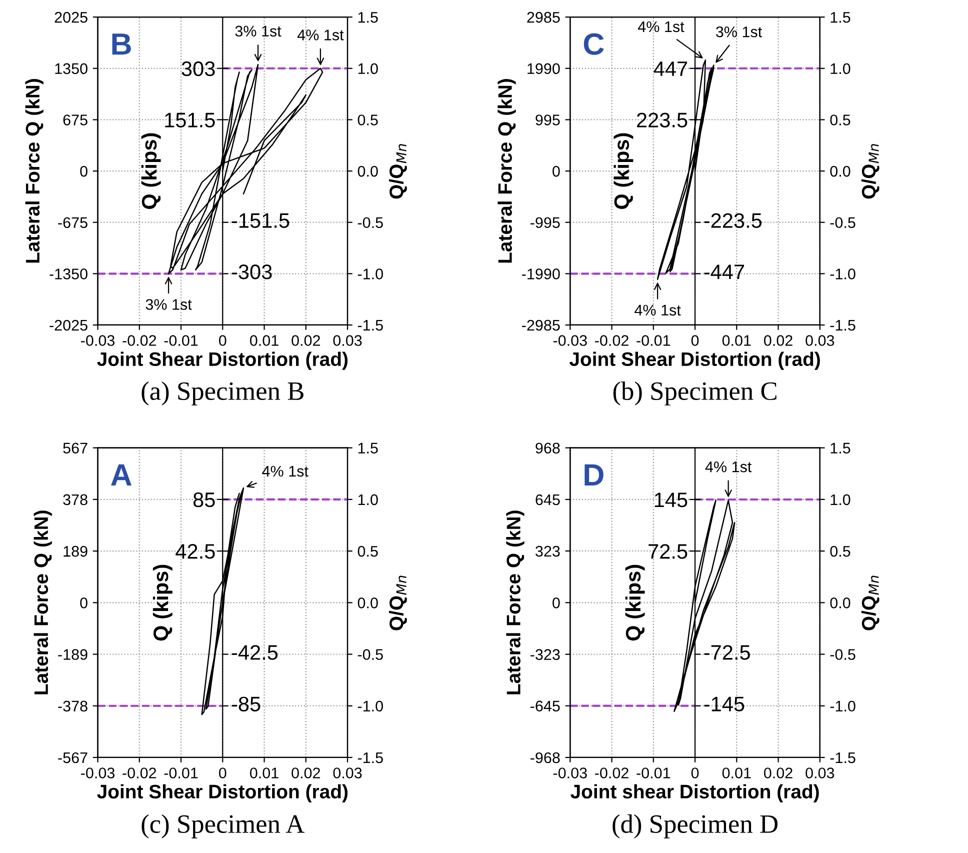 Image resolution: width=968 pixels, height=853 pixels. I want to click on y-tick-label: 378, so click(75, 500).